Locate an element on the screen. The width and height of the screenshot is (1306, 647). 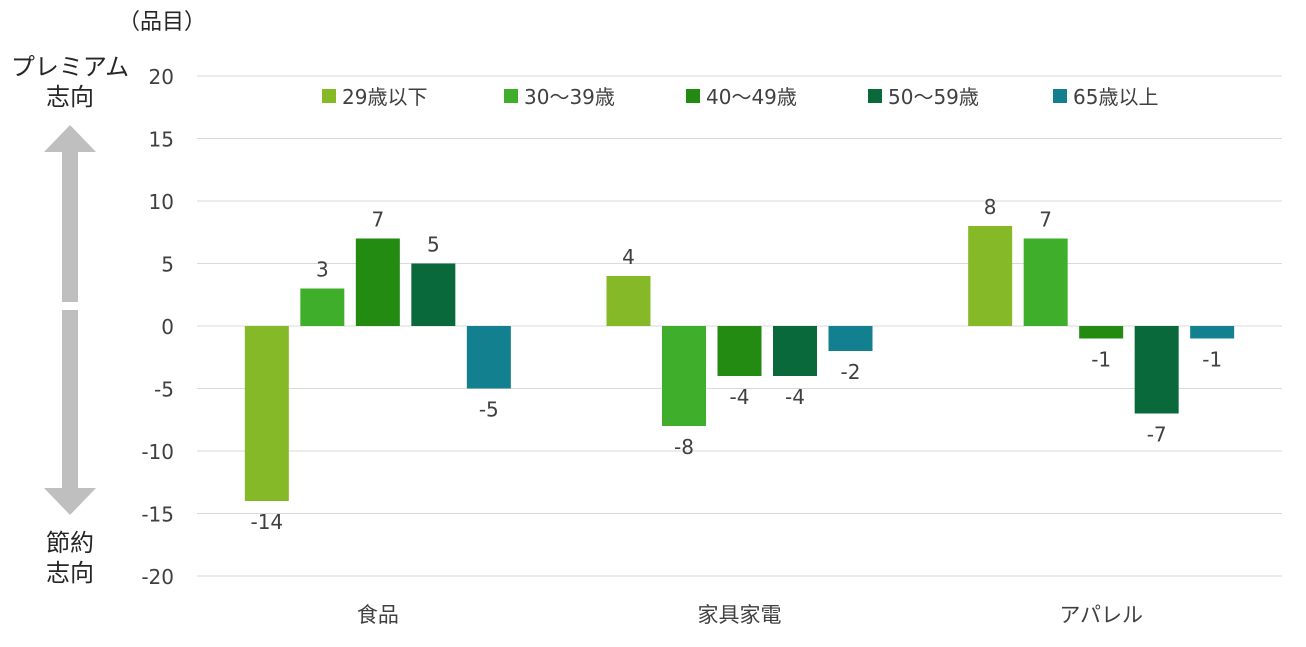
y-tick-label: -15 is located at coordinates (157, 515).